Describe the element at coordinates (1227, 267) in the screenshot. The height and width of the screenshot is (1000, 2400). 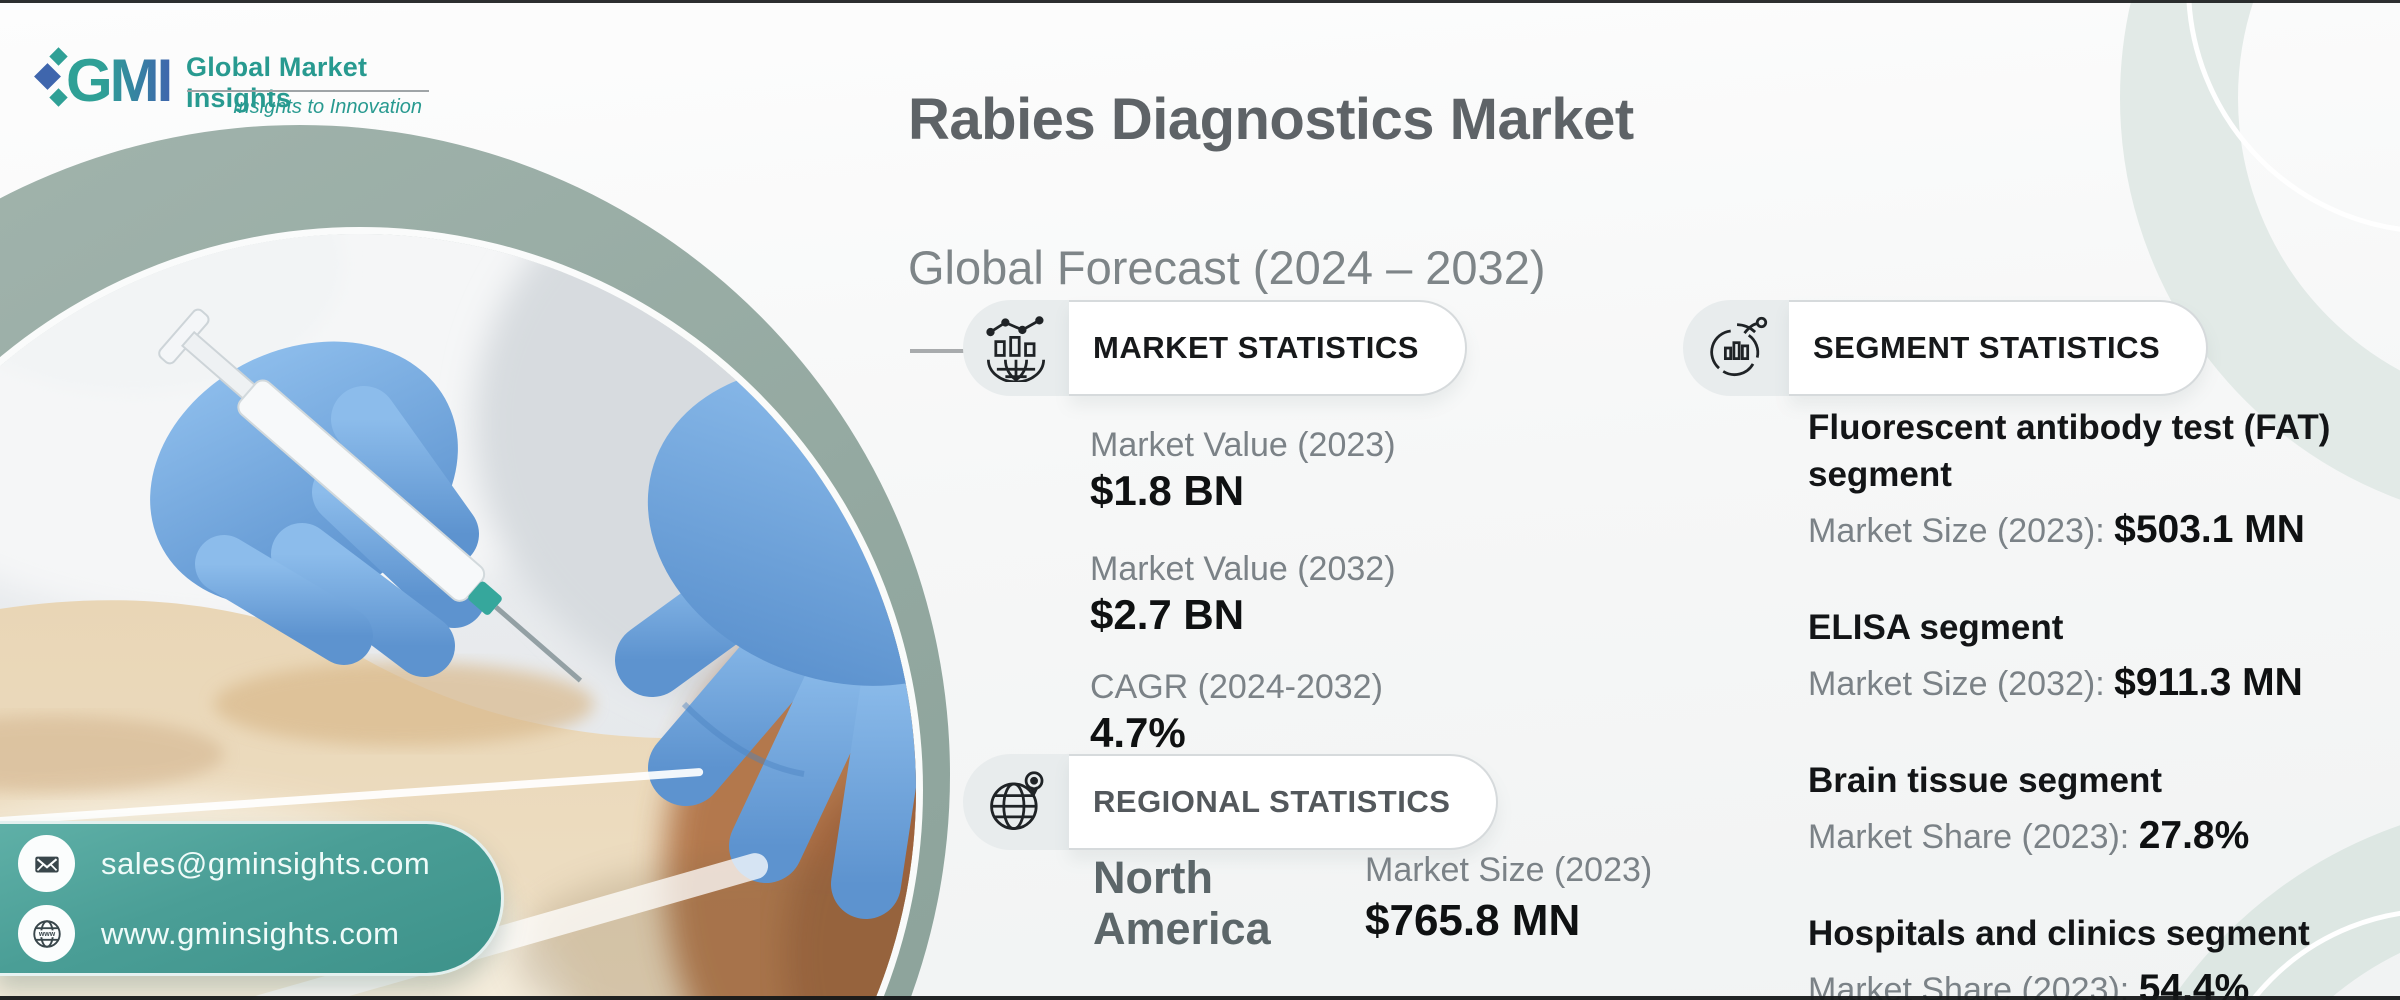
I see `page-subtitle: Global Forecast (2024 – 2032)` at that location.